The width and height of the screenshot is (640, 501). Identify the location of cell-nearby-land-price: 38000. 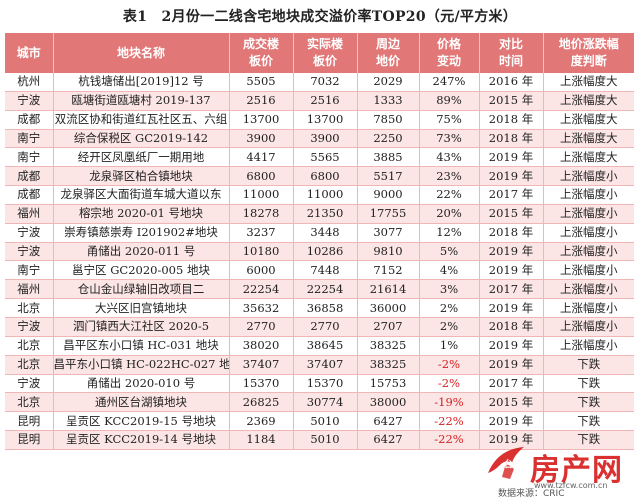
(388, 402).